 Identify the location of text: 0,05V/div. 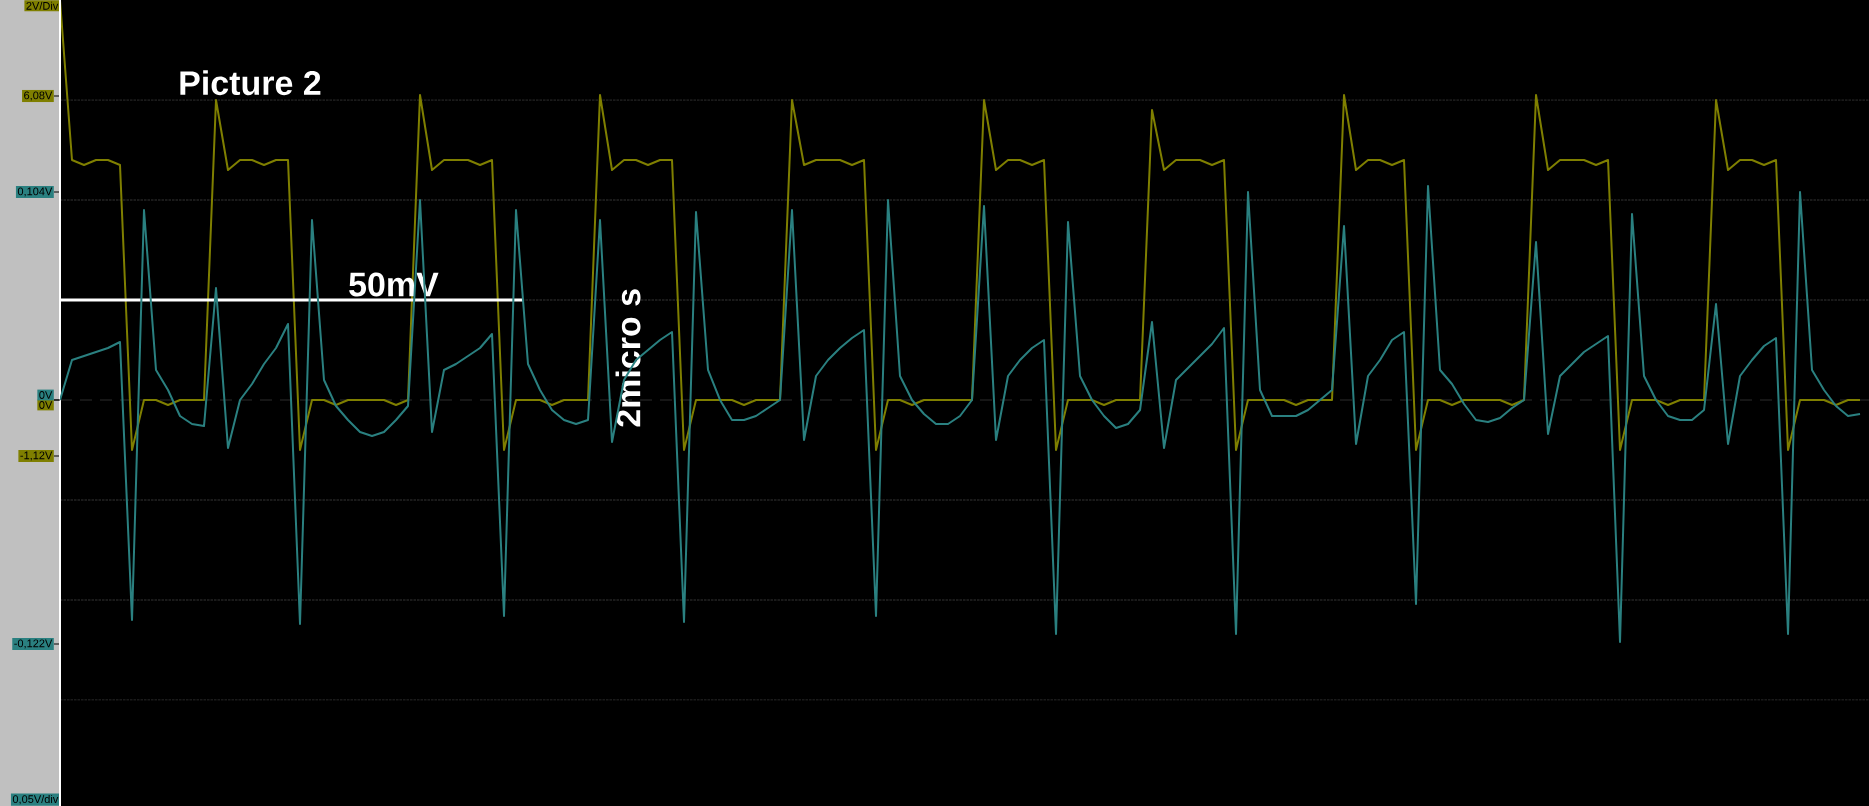
(35, 799).